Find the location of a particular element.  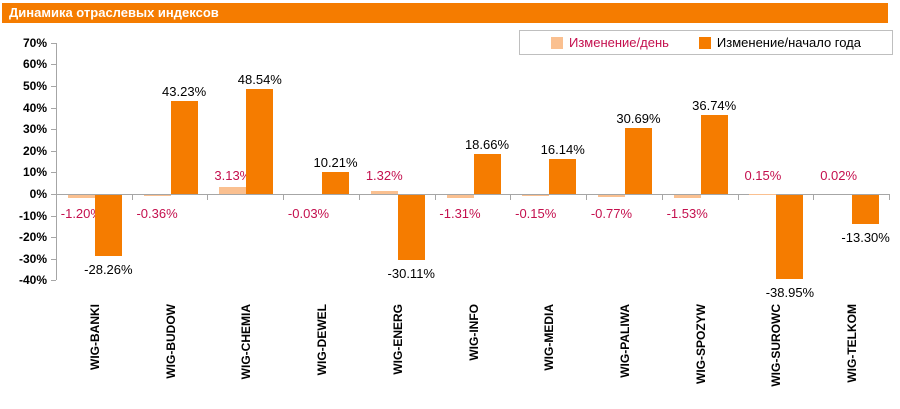

y-axis-tick-label: 0% is located at coordinates (38, 194).